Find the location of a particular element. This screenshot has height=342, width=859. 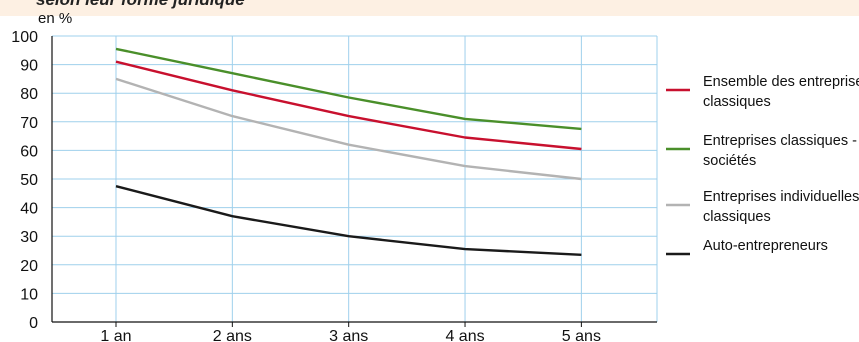

y-tick-label: 60 is located at coordinates (29, 151).